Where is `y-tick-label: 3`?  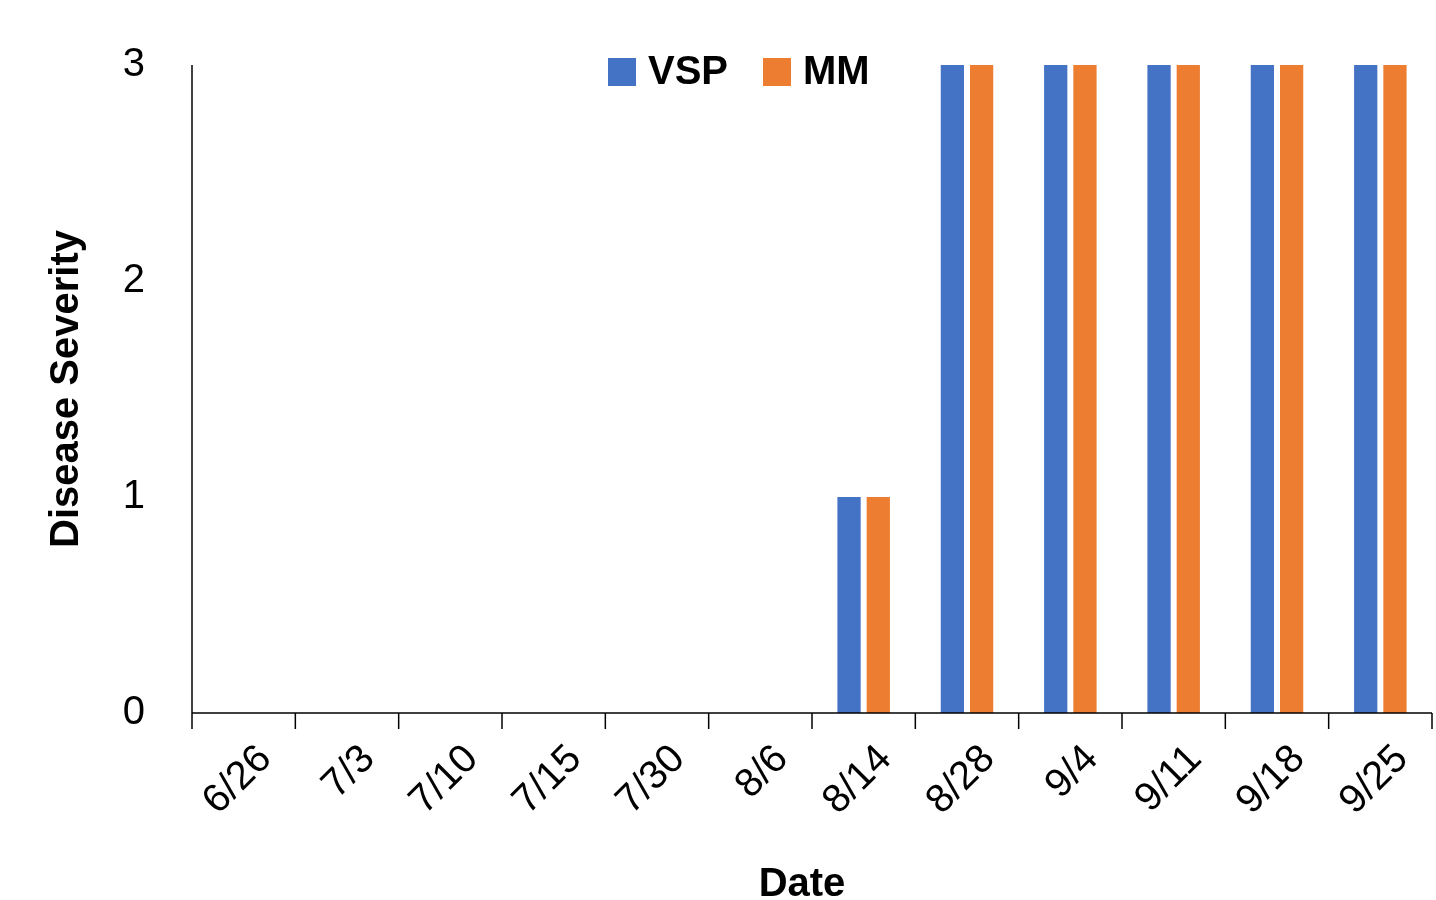 y-tick-label: 3 is located at coordinates (133, 61).